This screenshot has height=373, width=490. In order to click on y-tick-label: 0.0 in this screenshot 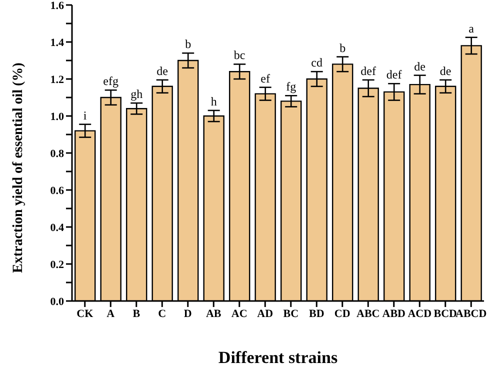, I will do `click(57, 302)`.